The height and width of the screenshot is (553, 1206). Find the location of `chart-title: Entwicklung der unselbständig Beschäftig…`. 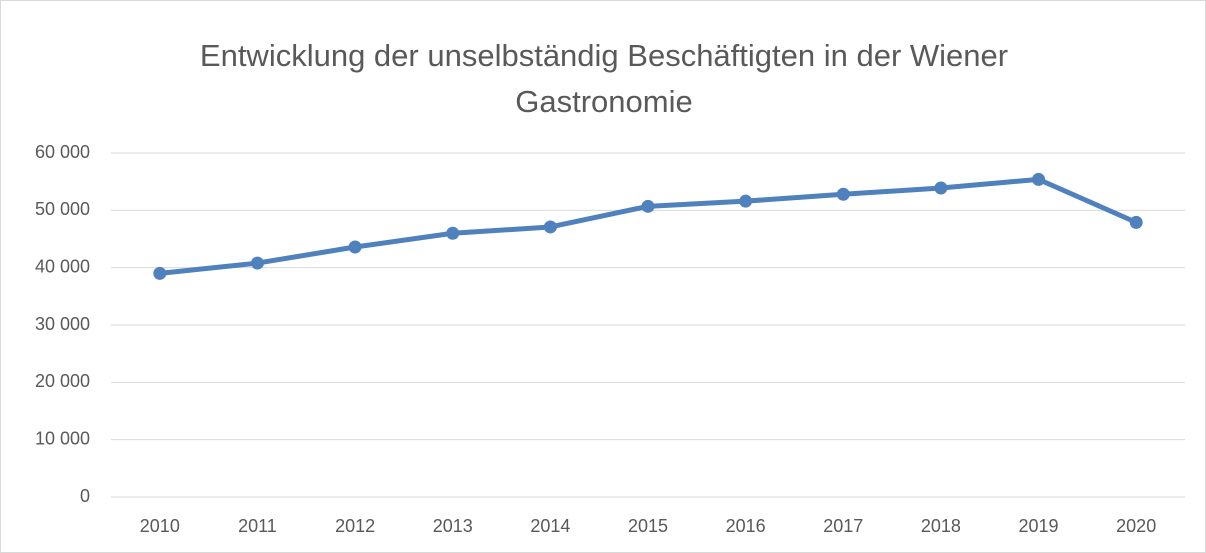

chart-title: Entwicklung der unselbständig Beschäftig… is located at coordinates (604, 78).